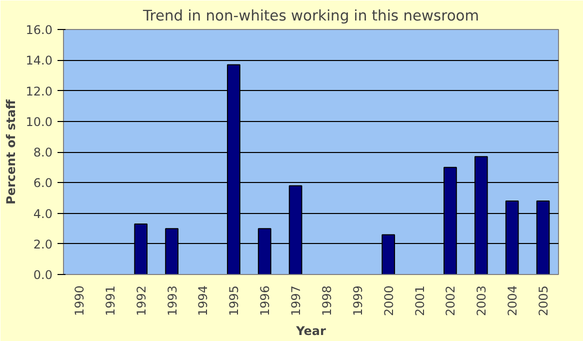  Describe the element at coordinates (39, 121) in the screenshot. I see `y-tick-label: 10.0` at that location.